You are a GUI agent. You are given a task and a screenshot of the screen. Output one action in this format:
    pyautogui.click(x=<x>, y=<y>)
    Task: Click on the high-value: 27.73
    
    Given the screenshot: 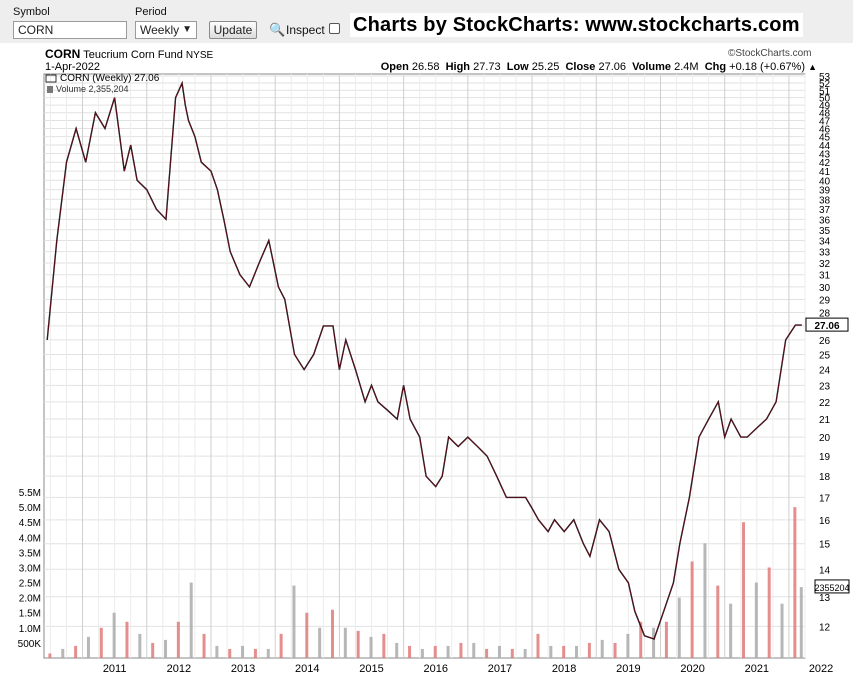 What is the action you would take?
    pyautogui.click(x=487, y=67)
    